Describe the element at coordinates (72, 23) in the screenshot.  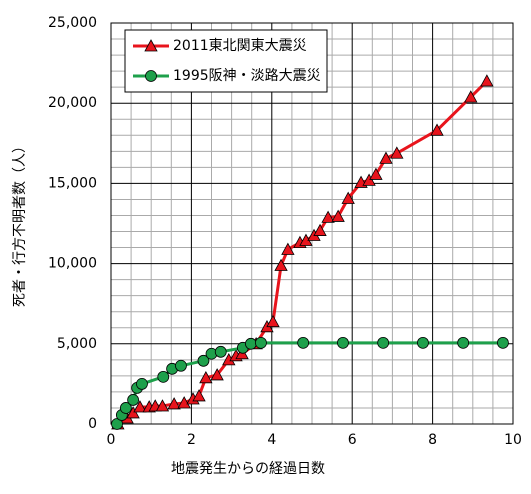
I see `y-tick-label: 25,000` at that location.